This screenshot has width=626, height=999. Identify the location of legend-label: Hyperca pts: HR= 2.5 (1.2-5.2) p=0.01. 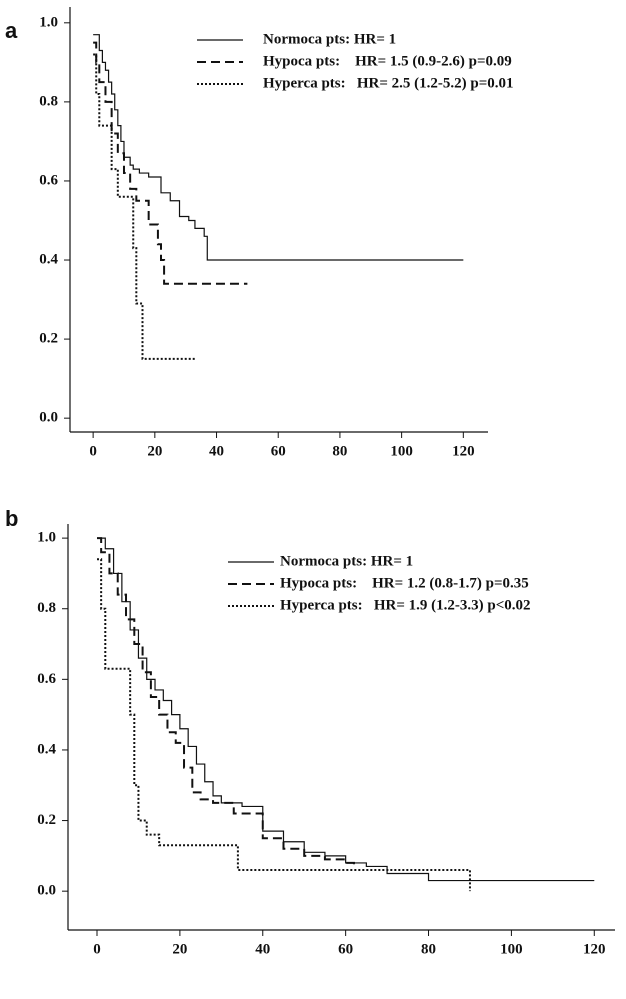
(388, 83).